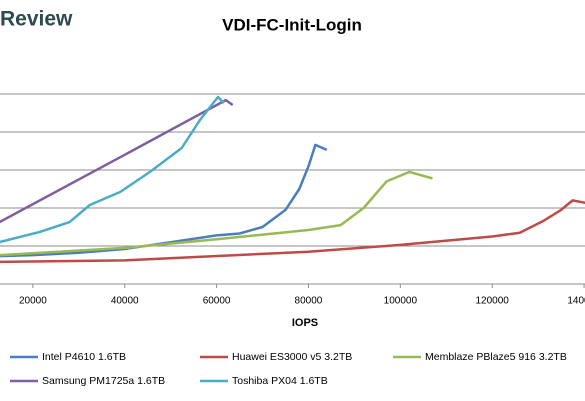 Image resolution: width=585 pixels, height=401 pixels. I want to click on legend-label: Memblaze PBlaze5 916 3.2TB, so click(496, 357).